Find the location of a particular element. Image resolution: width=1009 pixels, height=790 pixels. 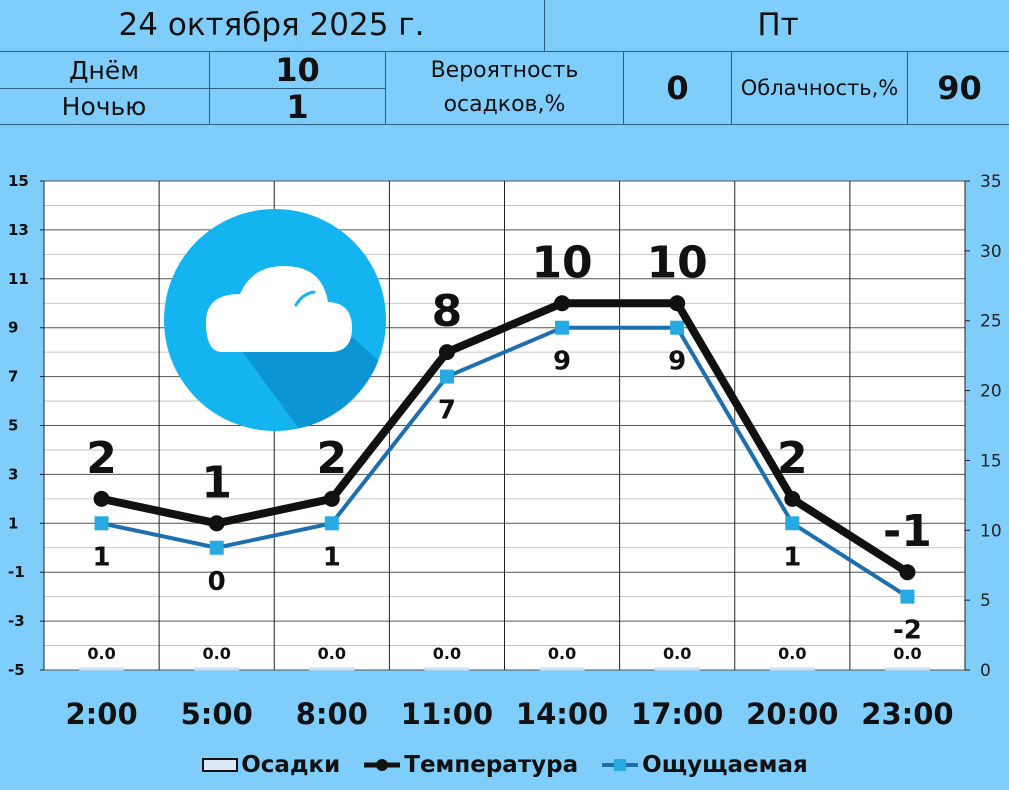

y-tick-label: 9 is located at coordinates (13, 328).